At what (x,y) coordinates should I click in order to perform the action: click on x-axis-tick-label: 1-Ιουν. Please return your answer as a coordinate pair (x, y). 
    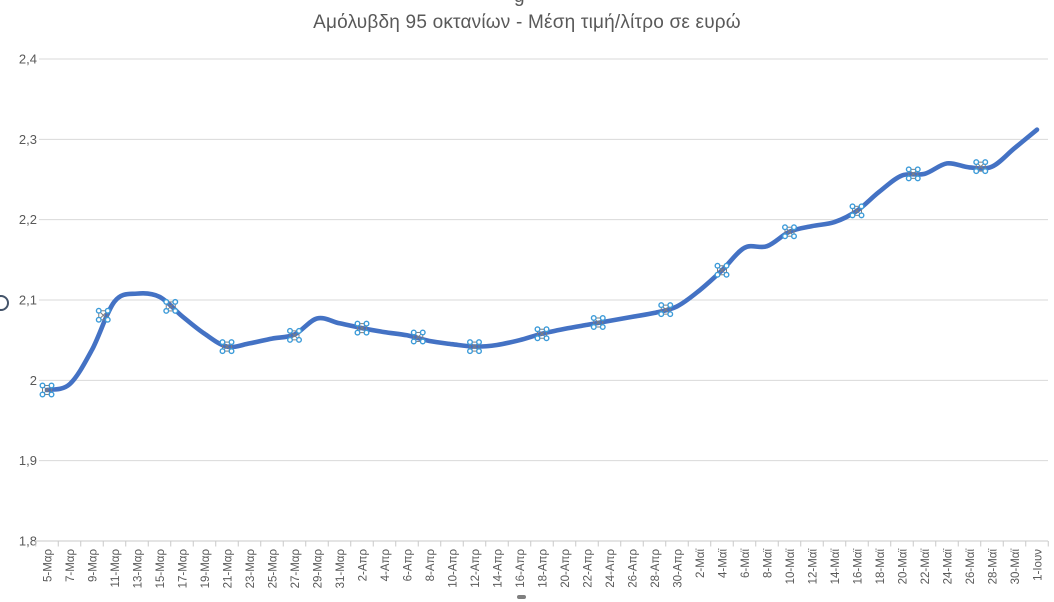
    Looking at the image, I should click on (1039, 565).